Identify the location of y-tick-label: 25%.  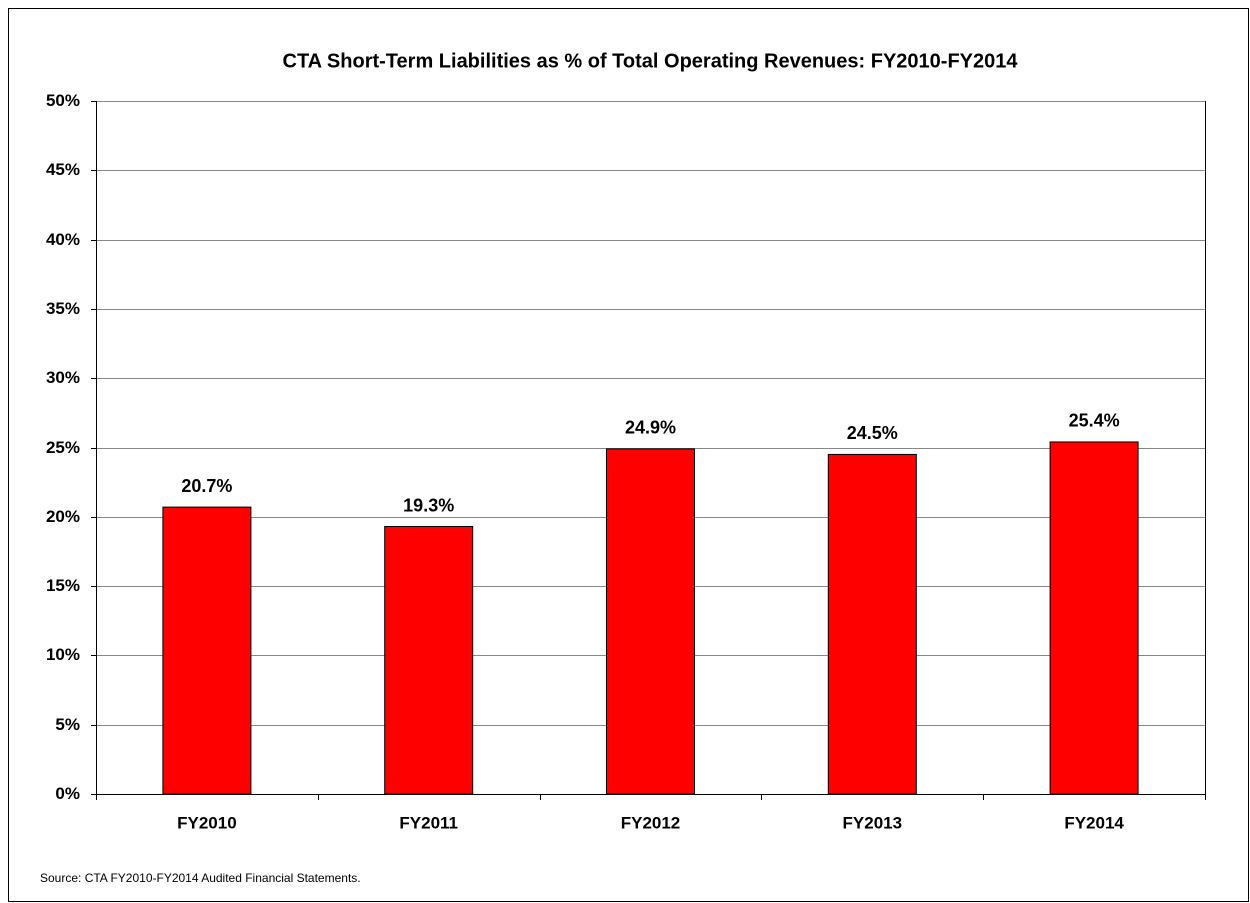
(63, 447).